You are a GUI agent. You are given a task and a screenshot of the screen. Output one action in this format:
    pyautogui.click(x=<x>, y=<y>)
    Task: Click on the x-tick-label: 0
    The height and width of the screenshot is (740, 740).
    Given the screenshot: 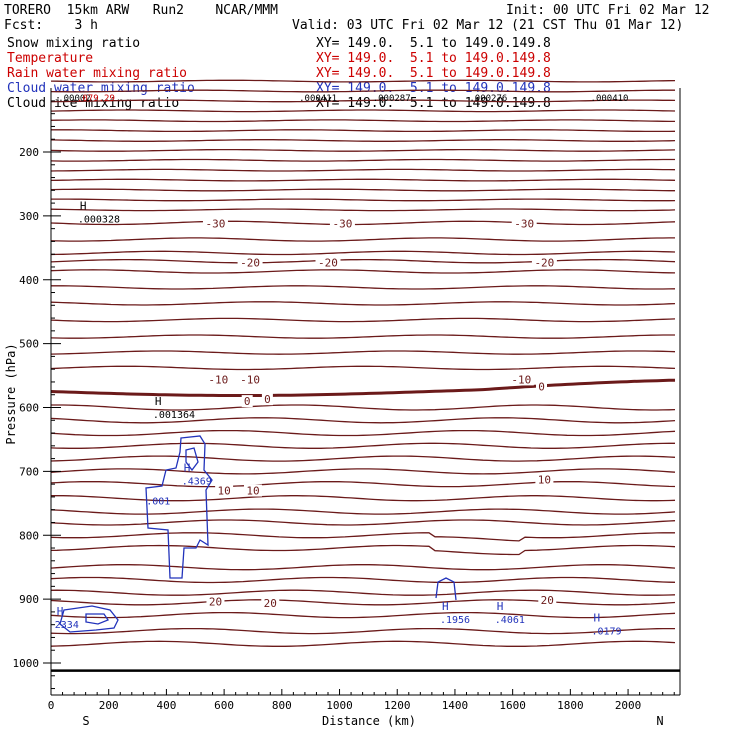 What is the action you would take?
    pyautogui.click(x=51, y=705)
    